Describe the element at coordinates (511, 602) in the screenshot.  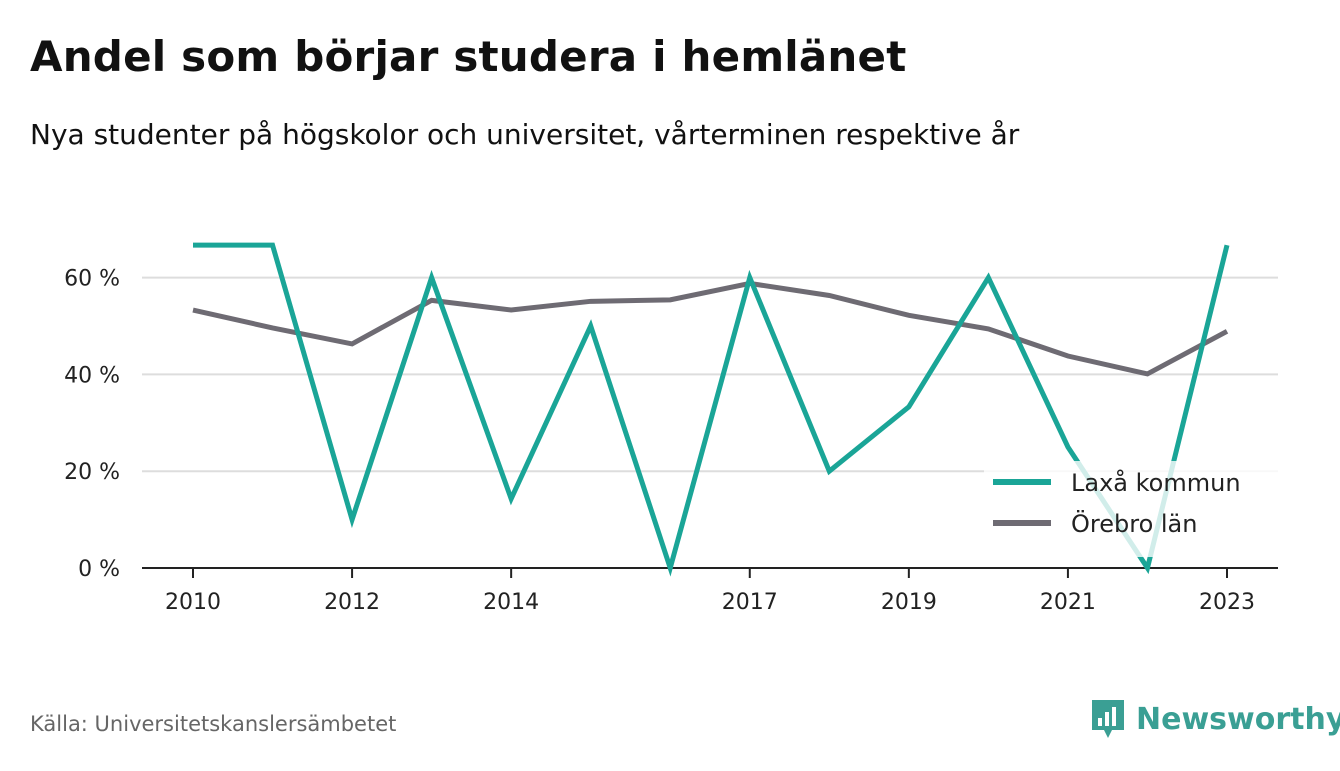
I see `x-tick-label: 2014` at that location.